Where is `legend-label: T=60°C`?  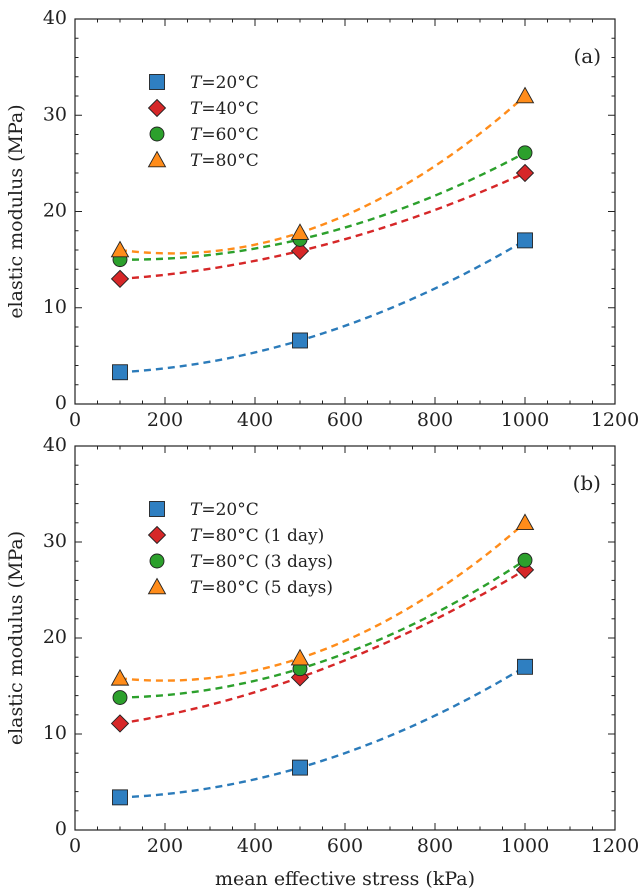 legend-label: T=60°C is located at coordinates (224, 135).